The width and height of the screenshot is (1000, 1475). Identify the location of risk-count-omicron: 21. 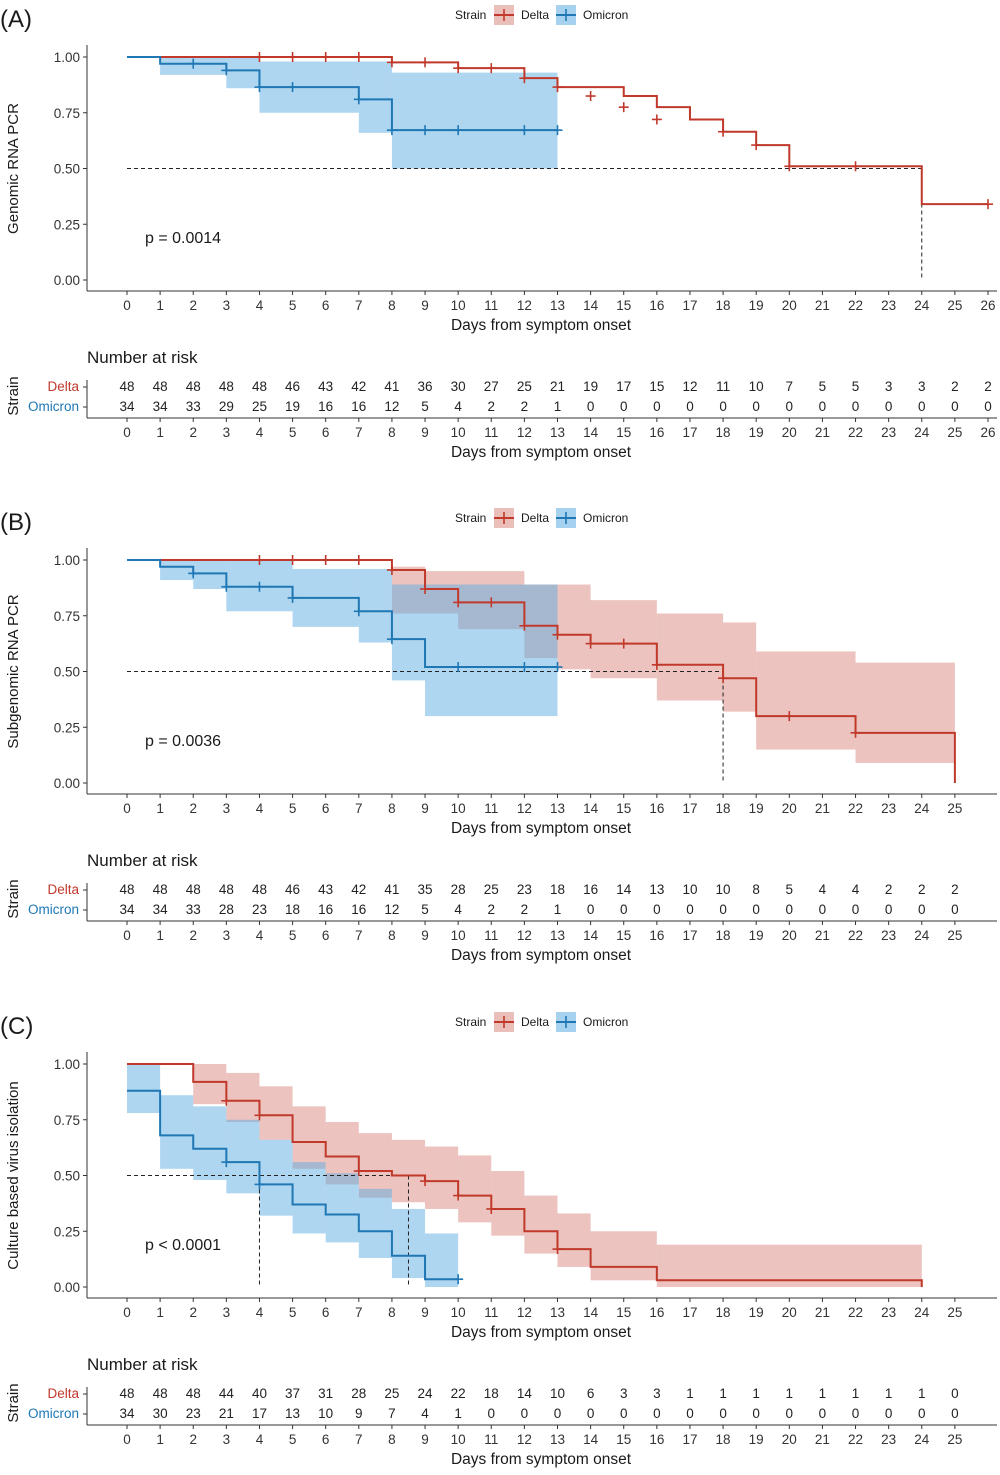
(226, 1413).